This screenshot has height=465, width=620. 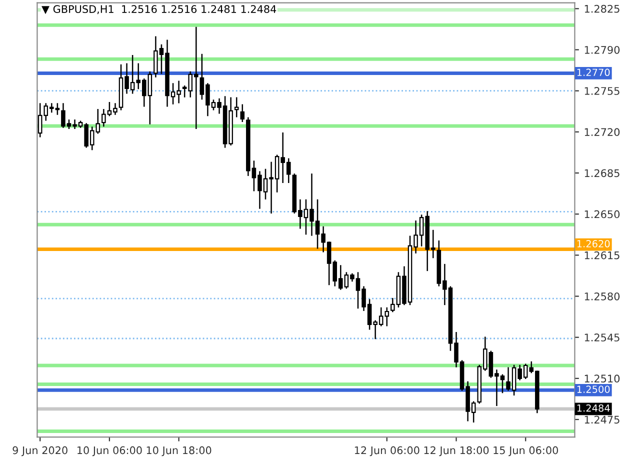 What do you see at coordinates (110, 451) in the screenshot?
I see `x-tick-label: 10 Jun 06:00` at bounding box center [110, 451].